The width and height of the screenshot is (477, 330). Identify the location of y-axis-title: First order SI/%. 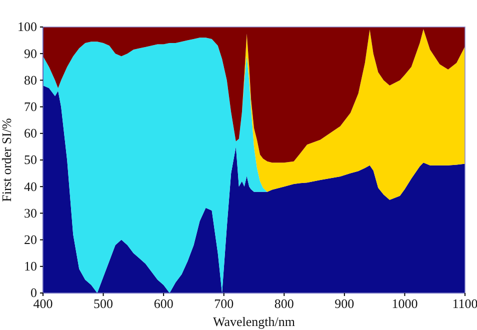
(7, 160).